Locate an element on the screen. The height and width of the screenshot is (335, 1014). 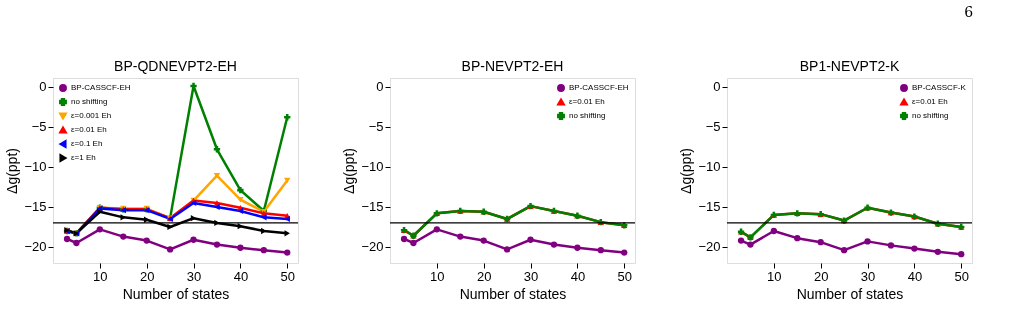
chart-title: BP1-NEVPT2-K is located at coordinates (849, 66).